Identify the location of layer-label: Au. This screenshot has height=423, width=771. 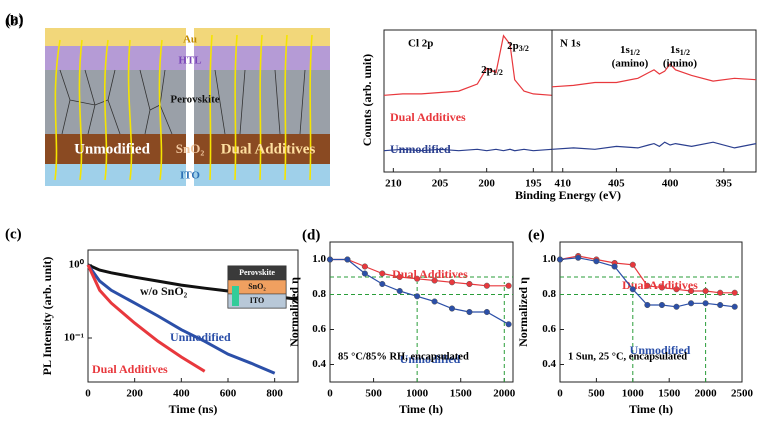
(190, 40).